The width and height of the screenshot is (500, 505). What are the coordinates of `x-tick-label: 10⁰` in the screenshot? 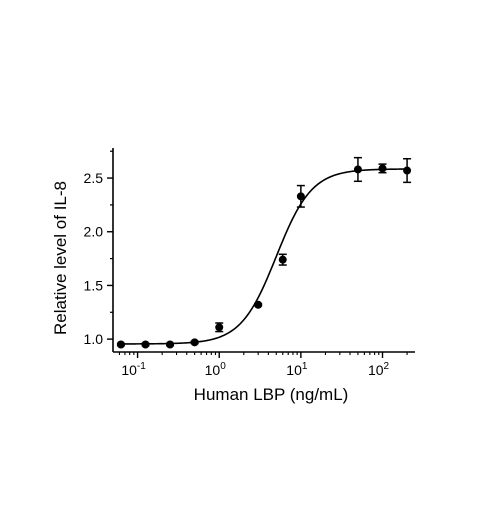 It's located at (216, 369).